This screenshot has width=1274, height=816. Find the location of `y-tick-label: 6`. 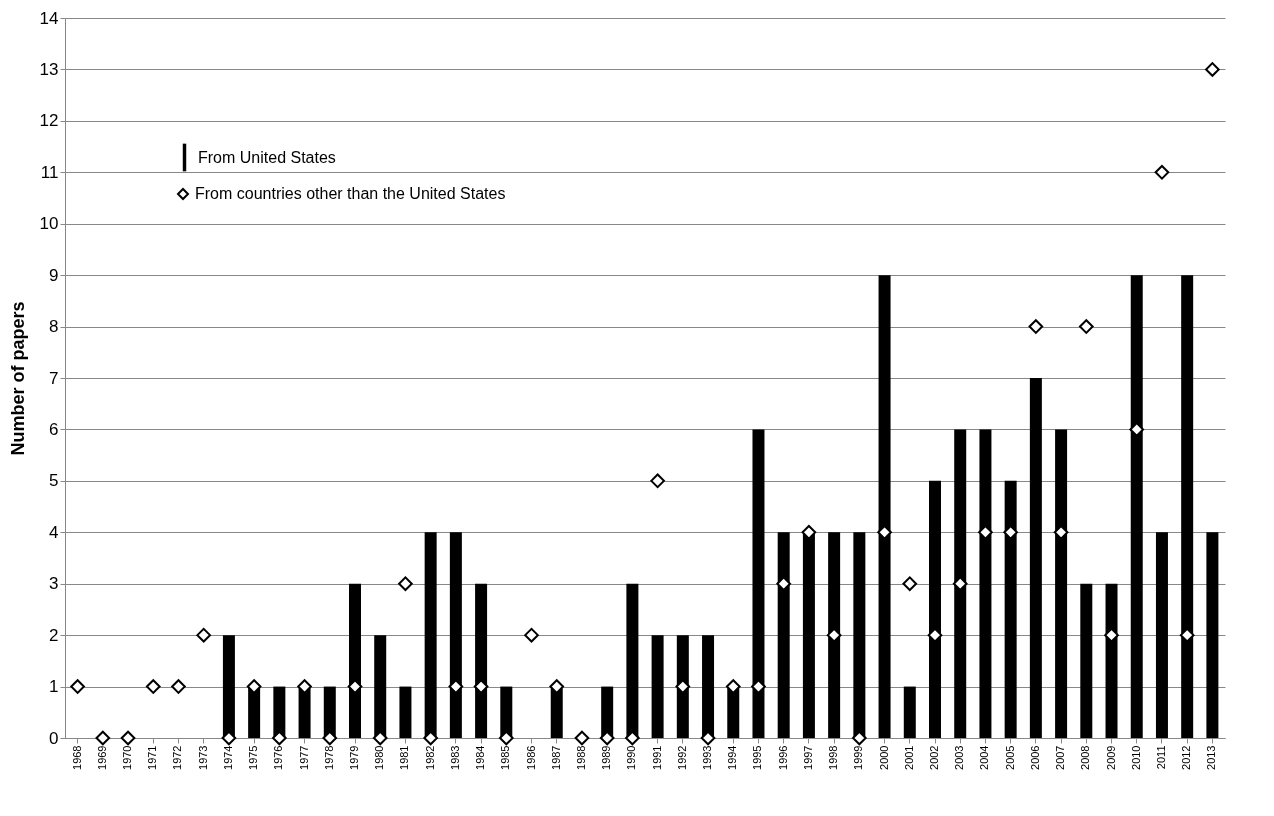

y-tick-label: 6 is located at coordinates (54, 429).